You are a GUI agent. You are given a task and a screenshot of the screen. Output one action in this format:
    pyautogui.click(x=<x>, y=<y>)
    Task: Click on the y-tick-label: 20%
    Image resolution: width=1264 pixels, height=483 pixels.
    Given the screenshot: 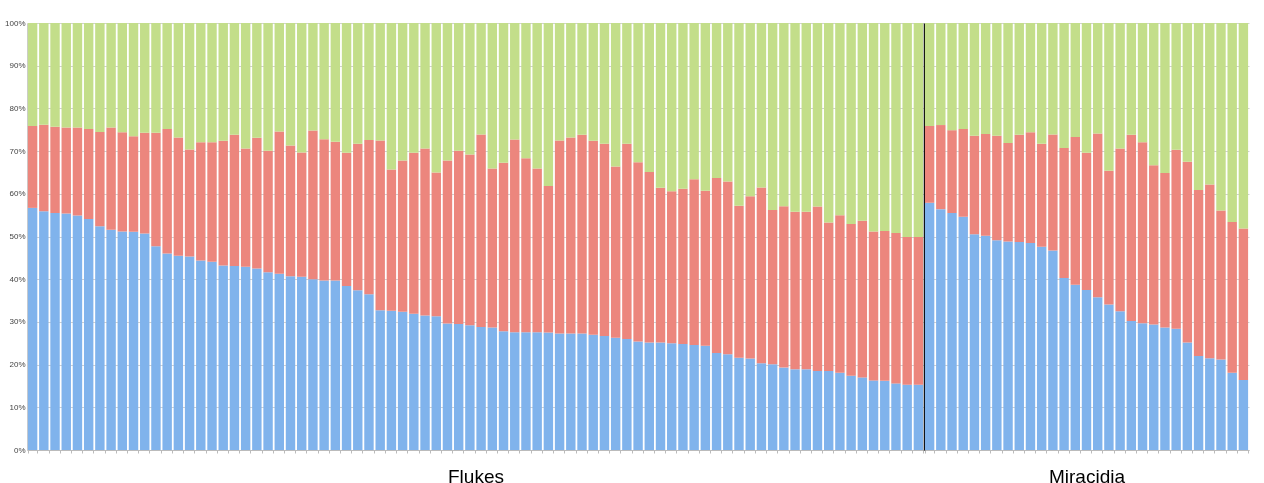 What is the action you would take?
    pyautogui.click(x=17, y=365)
    